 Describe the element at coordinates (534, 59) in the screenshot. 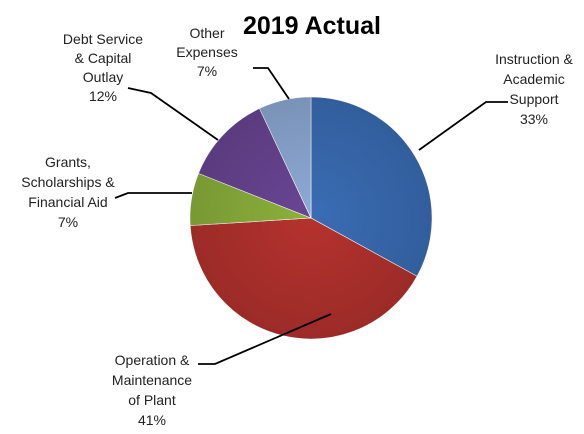

I see `slice-label-instruction-line-1: Instruction &` at that location.